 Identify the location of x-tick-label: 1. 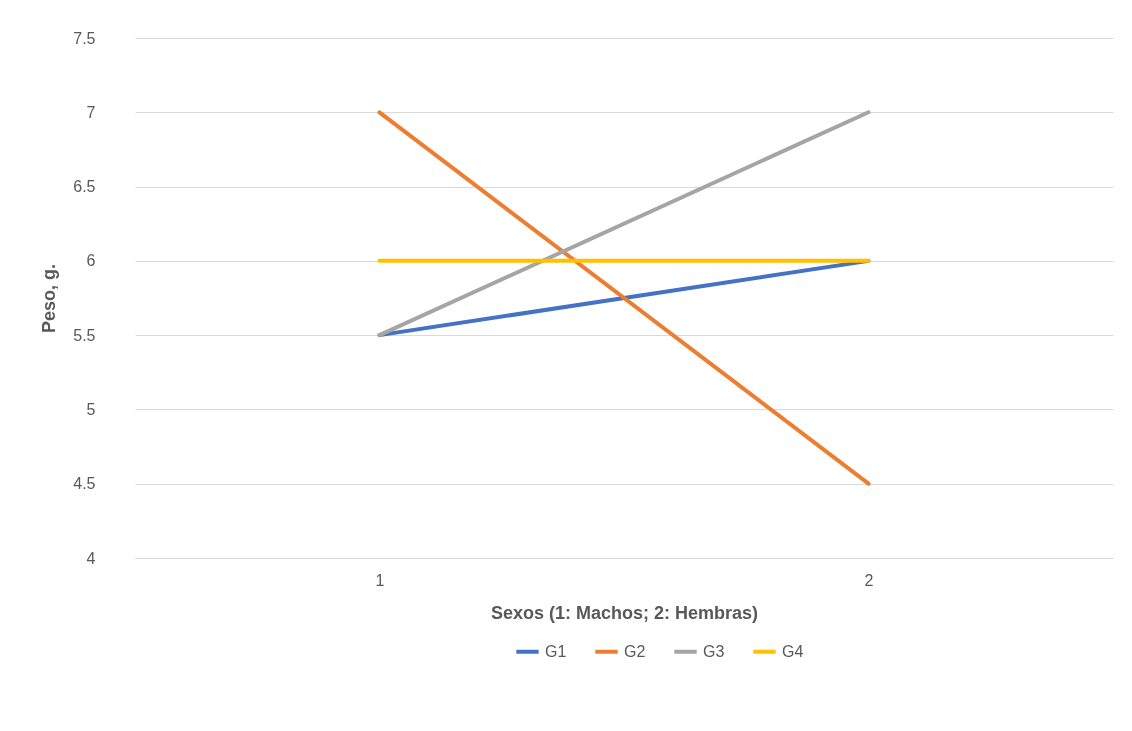
(380, 580).